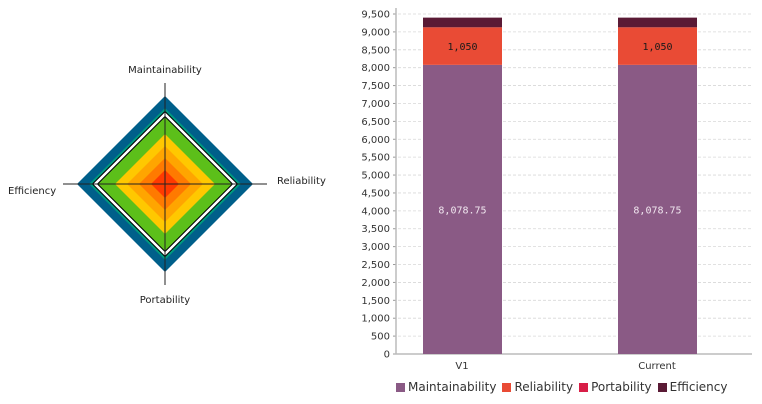 The image size is (762, 404). I want to click on y-tick-label: 9,000, so click(375, 32).